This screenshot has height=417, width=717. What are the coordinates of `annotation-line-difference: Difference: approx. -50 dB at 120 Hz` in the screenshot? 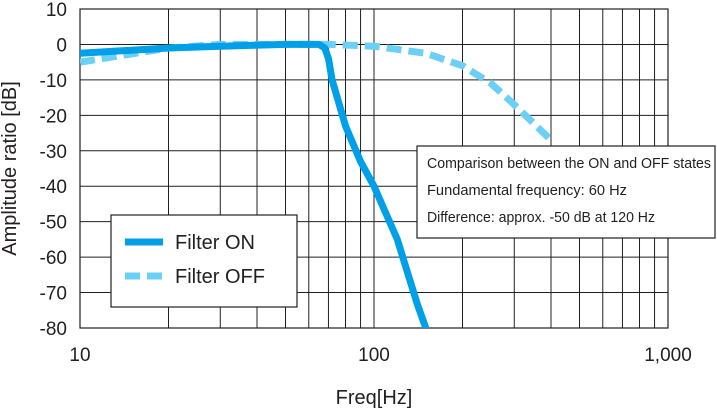 It's located at (541, 218).